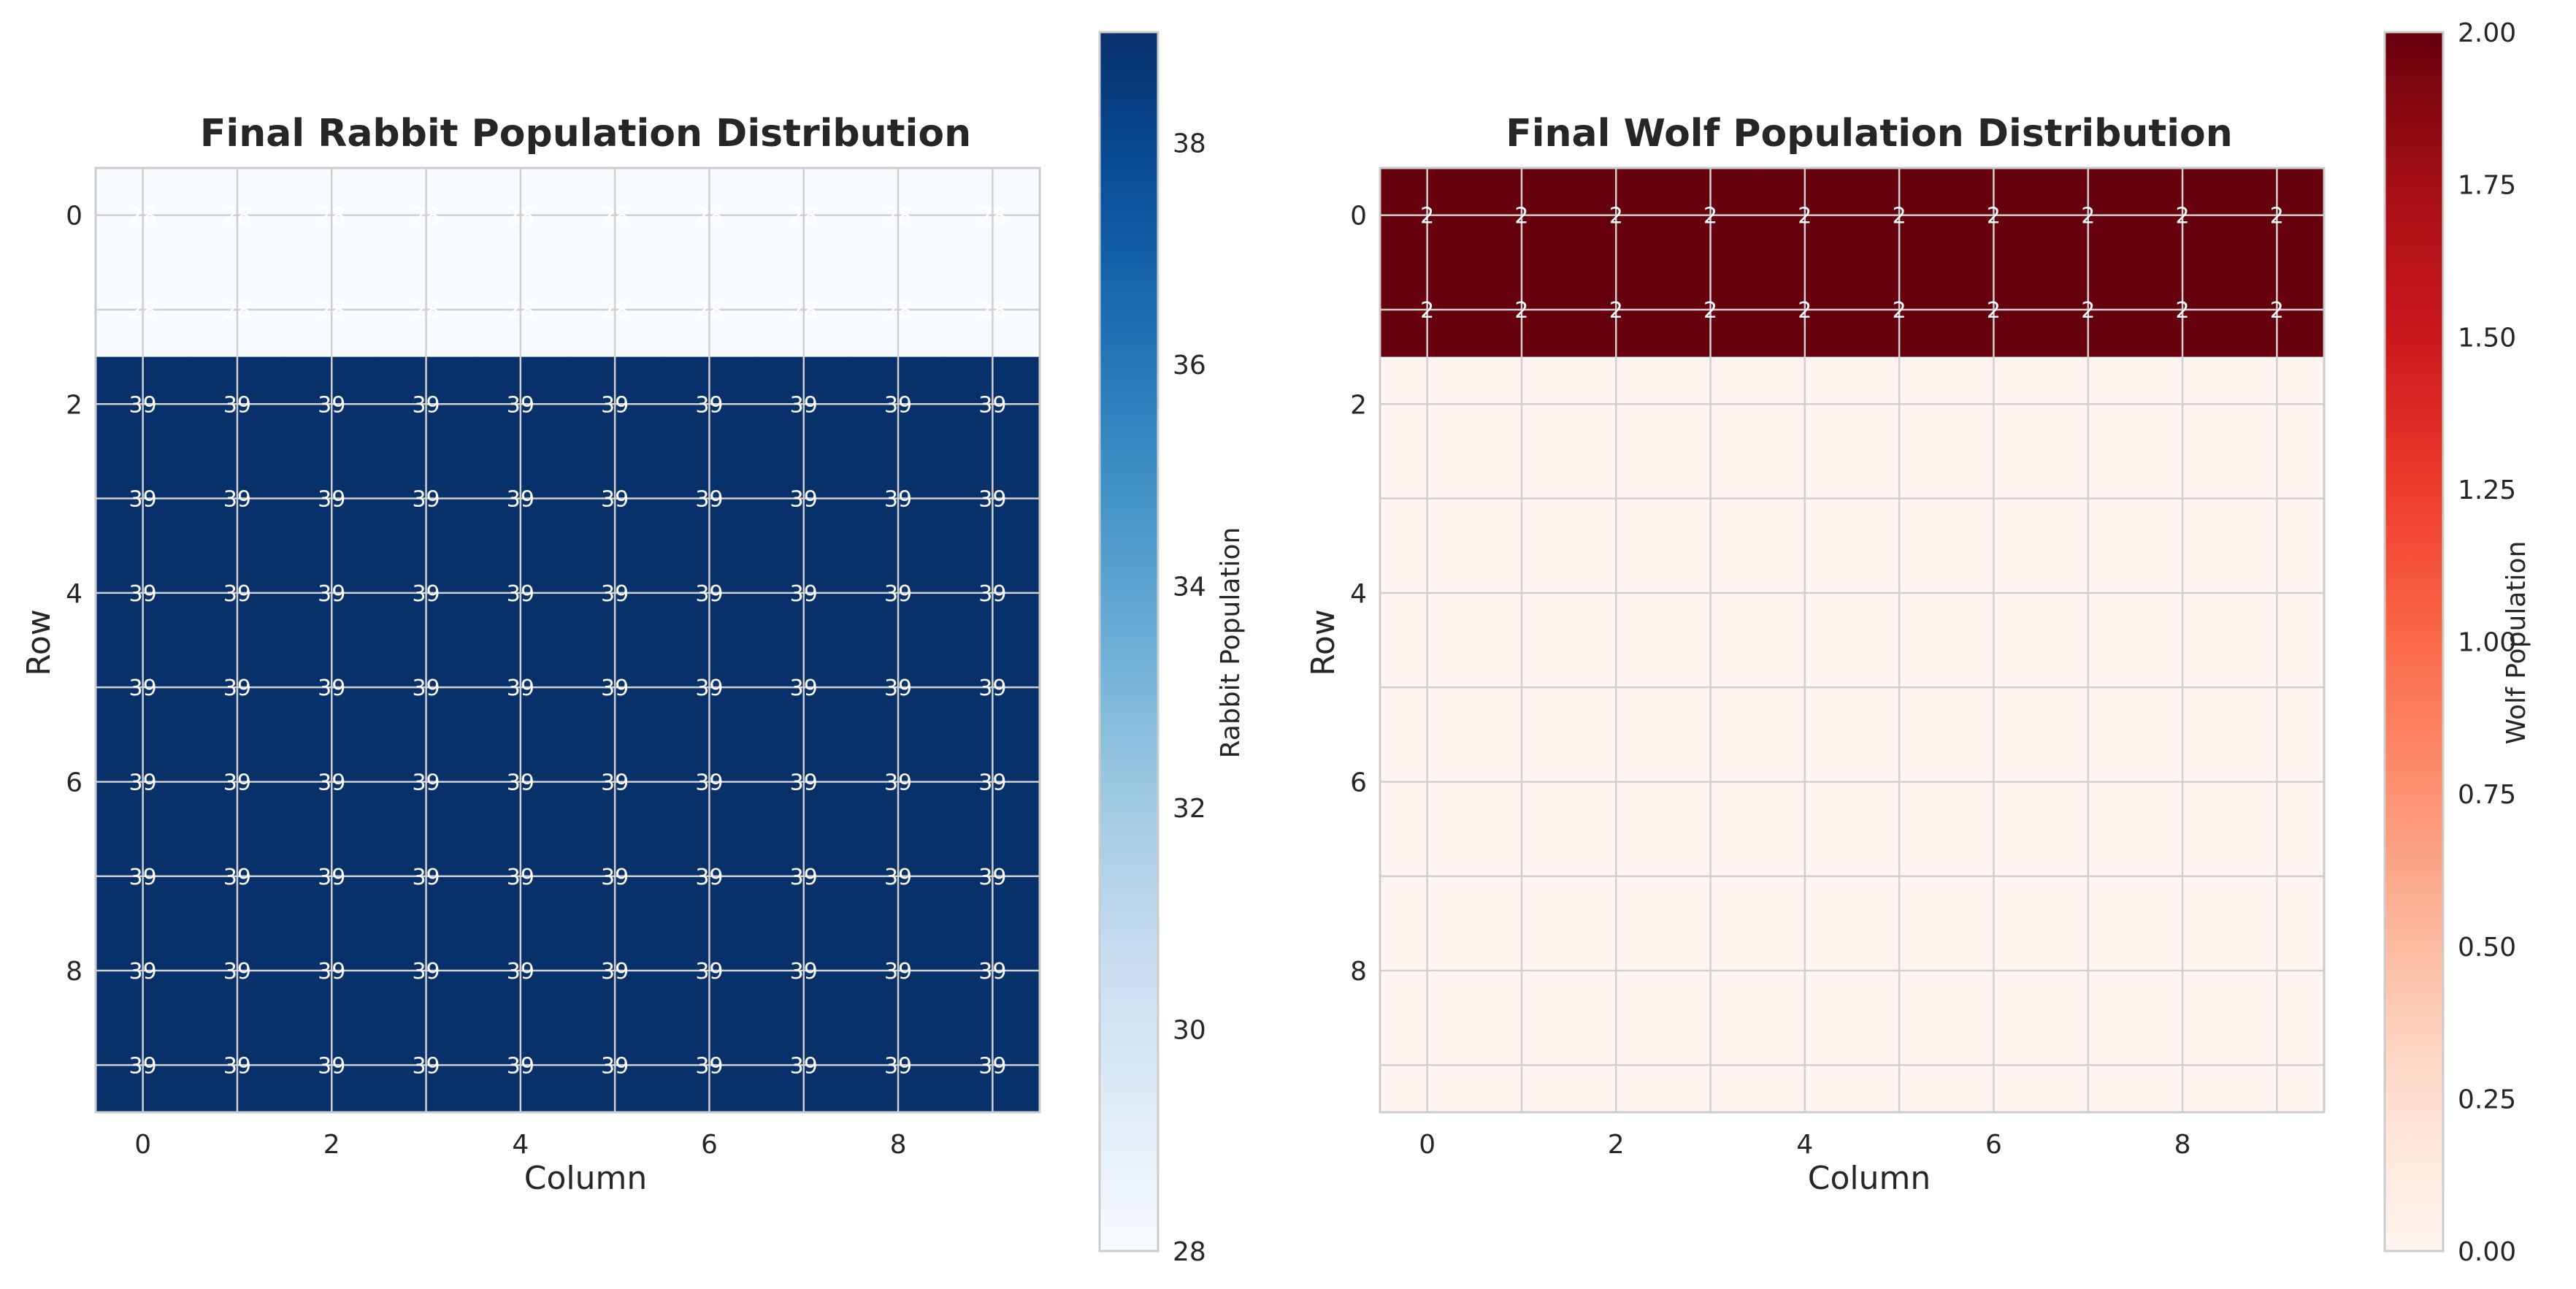 This screenshot has height=1289, width=2576. Describe the element at coordinates (1189, 365) in the screenshot. I see `colorbar-tick-label: 36` at that location.